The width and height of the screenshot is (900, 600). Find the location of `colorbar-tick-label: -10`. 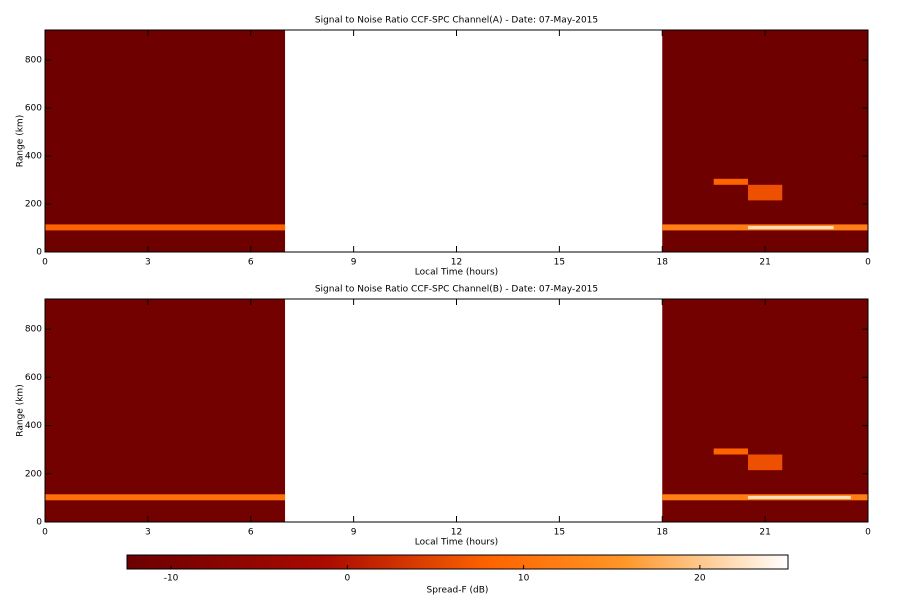

colorbar-tick-label: -10 is located at coordinates (171, 579).